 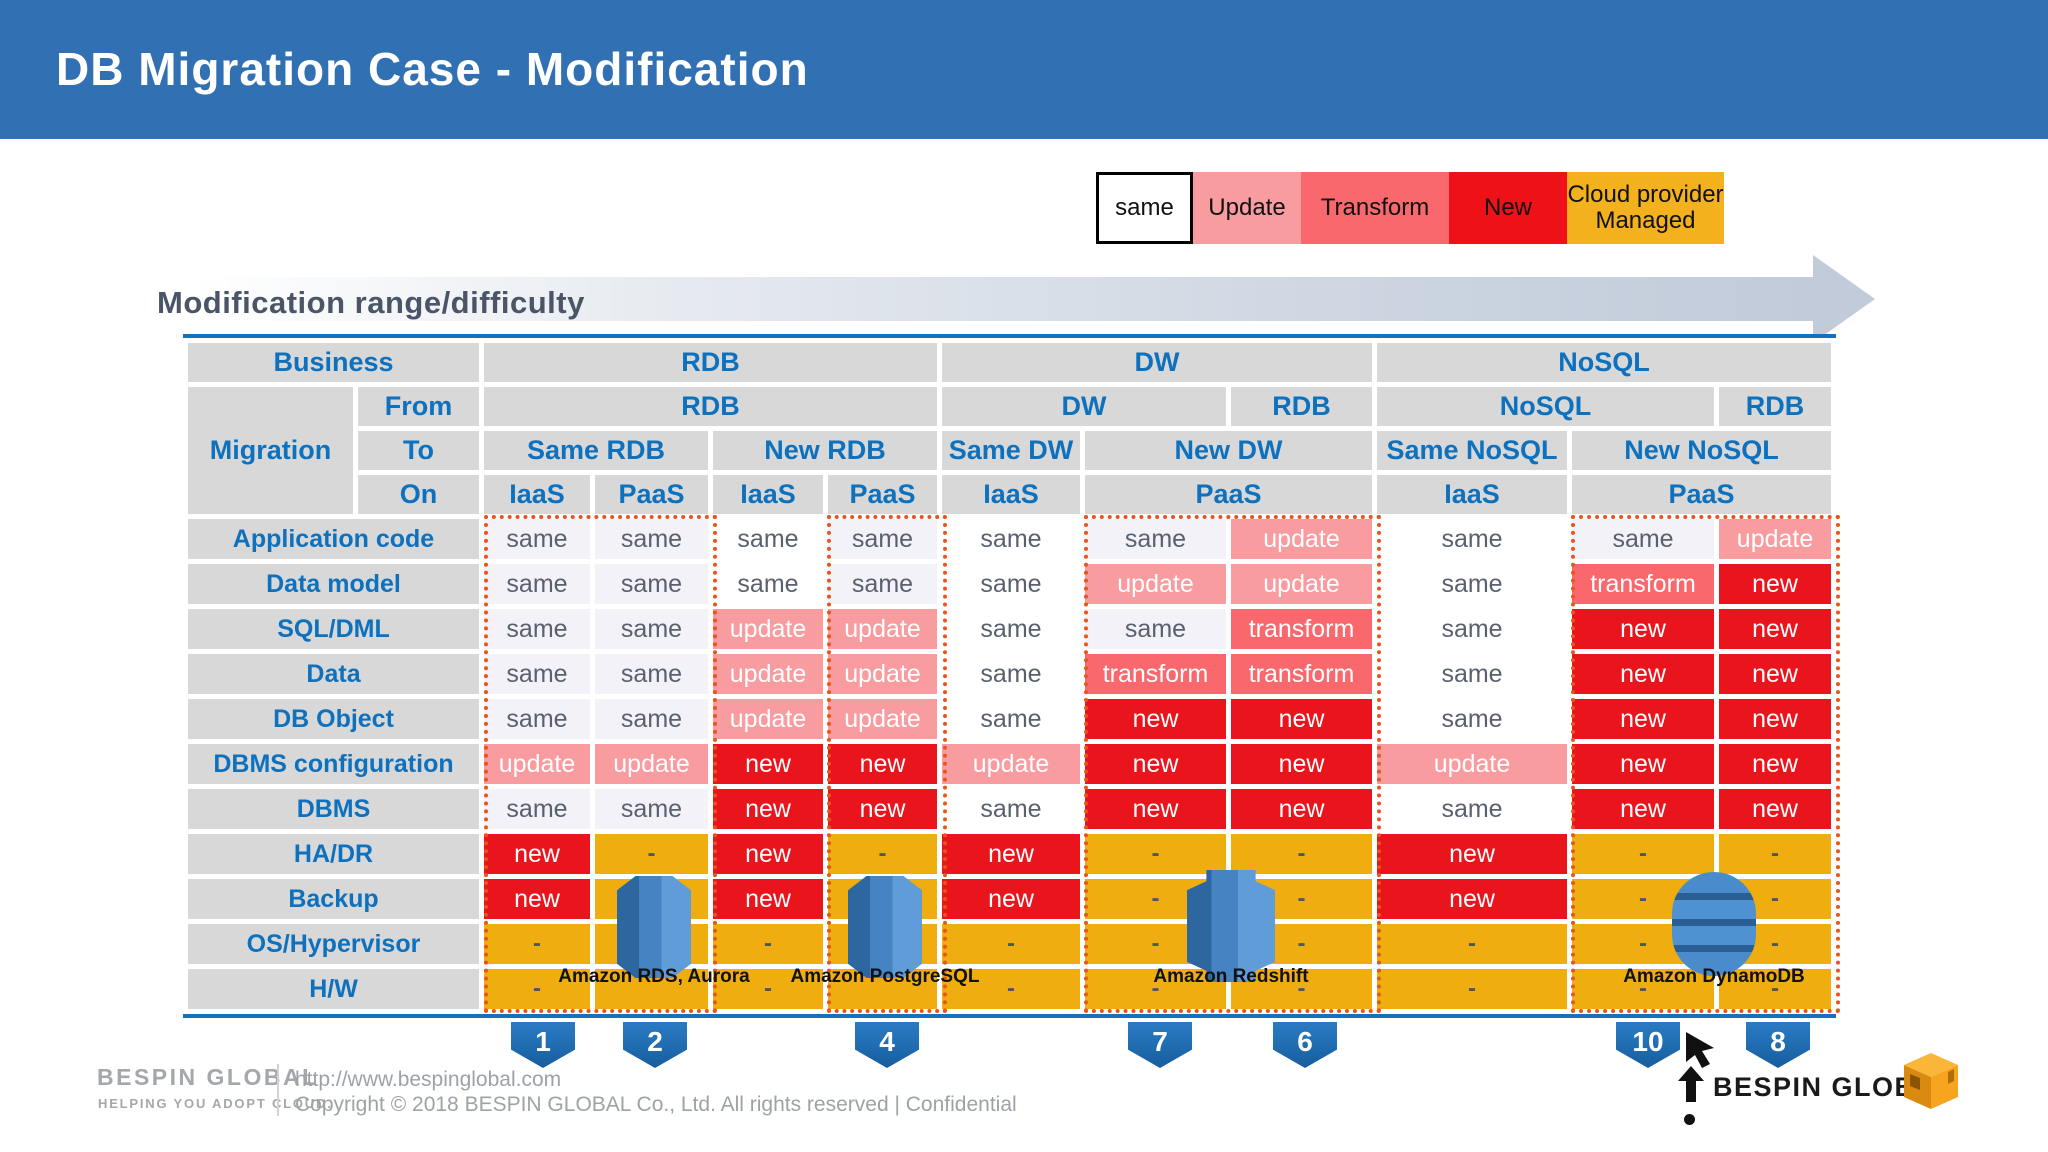 What do you see at coordinates (543, 1045) in the screenshot?
I see `case-number: 1` at bounding box center [543, 1045].